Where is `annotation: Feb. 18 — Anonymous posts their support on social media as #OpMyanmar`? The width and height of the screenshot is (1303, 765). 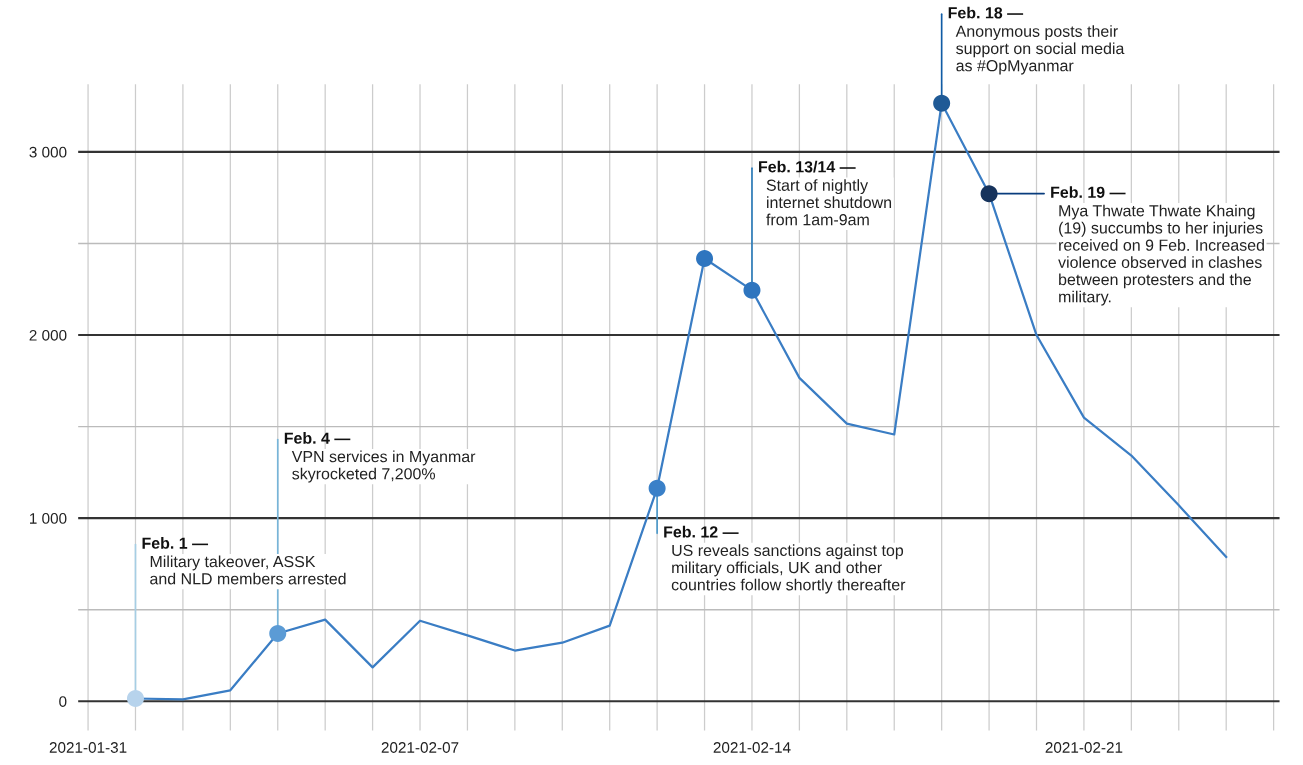 annotation: Feb. 18 — Anonymous posts their support on social media as #OpMyanmar is located at coordinates (1036, 40).